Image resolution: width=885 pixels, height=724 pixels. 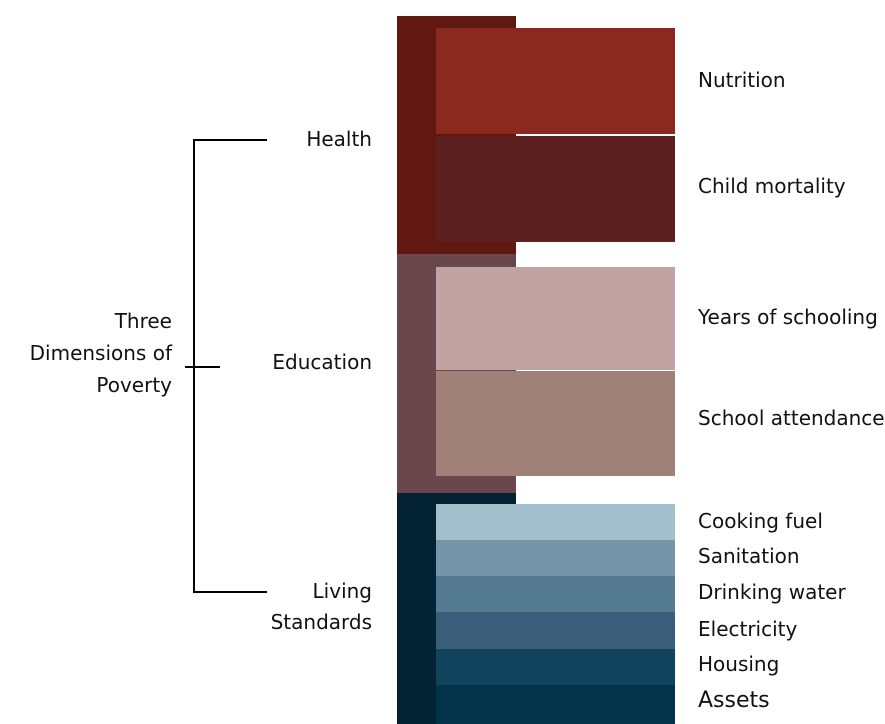 I want to click on title-line-1: Three, so click(x=143, y=321).